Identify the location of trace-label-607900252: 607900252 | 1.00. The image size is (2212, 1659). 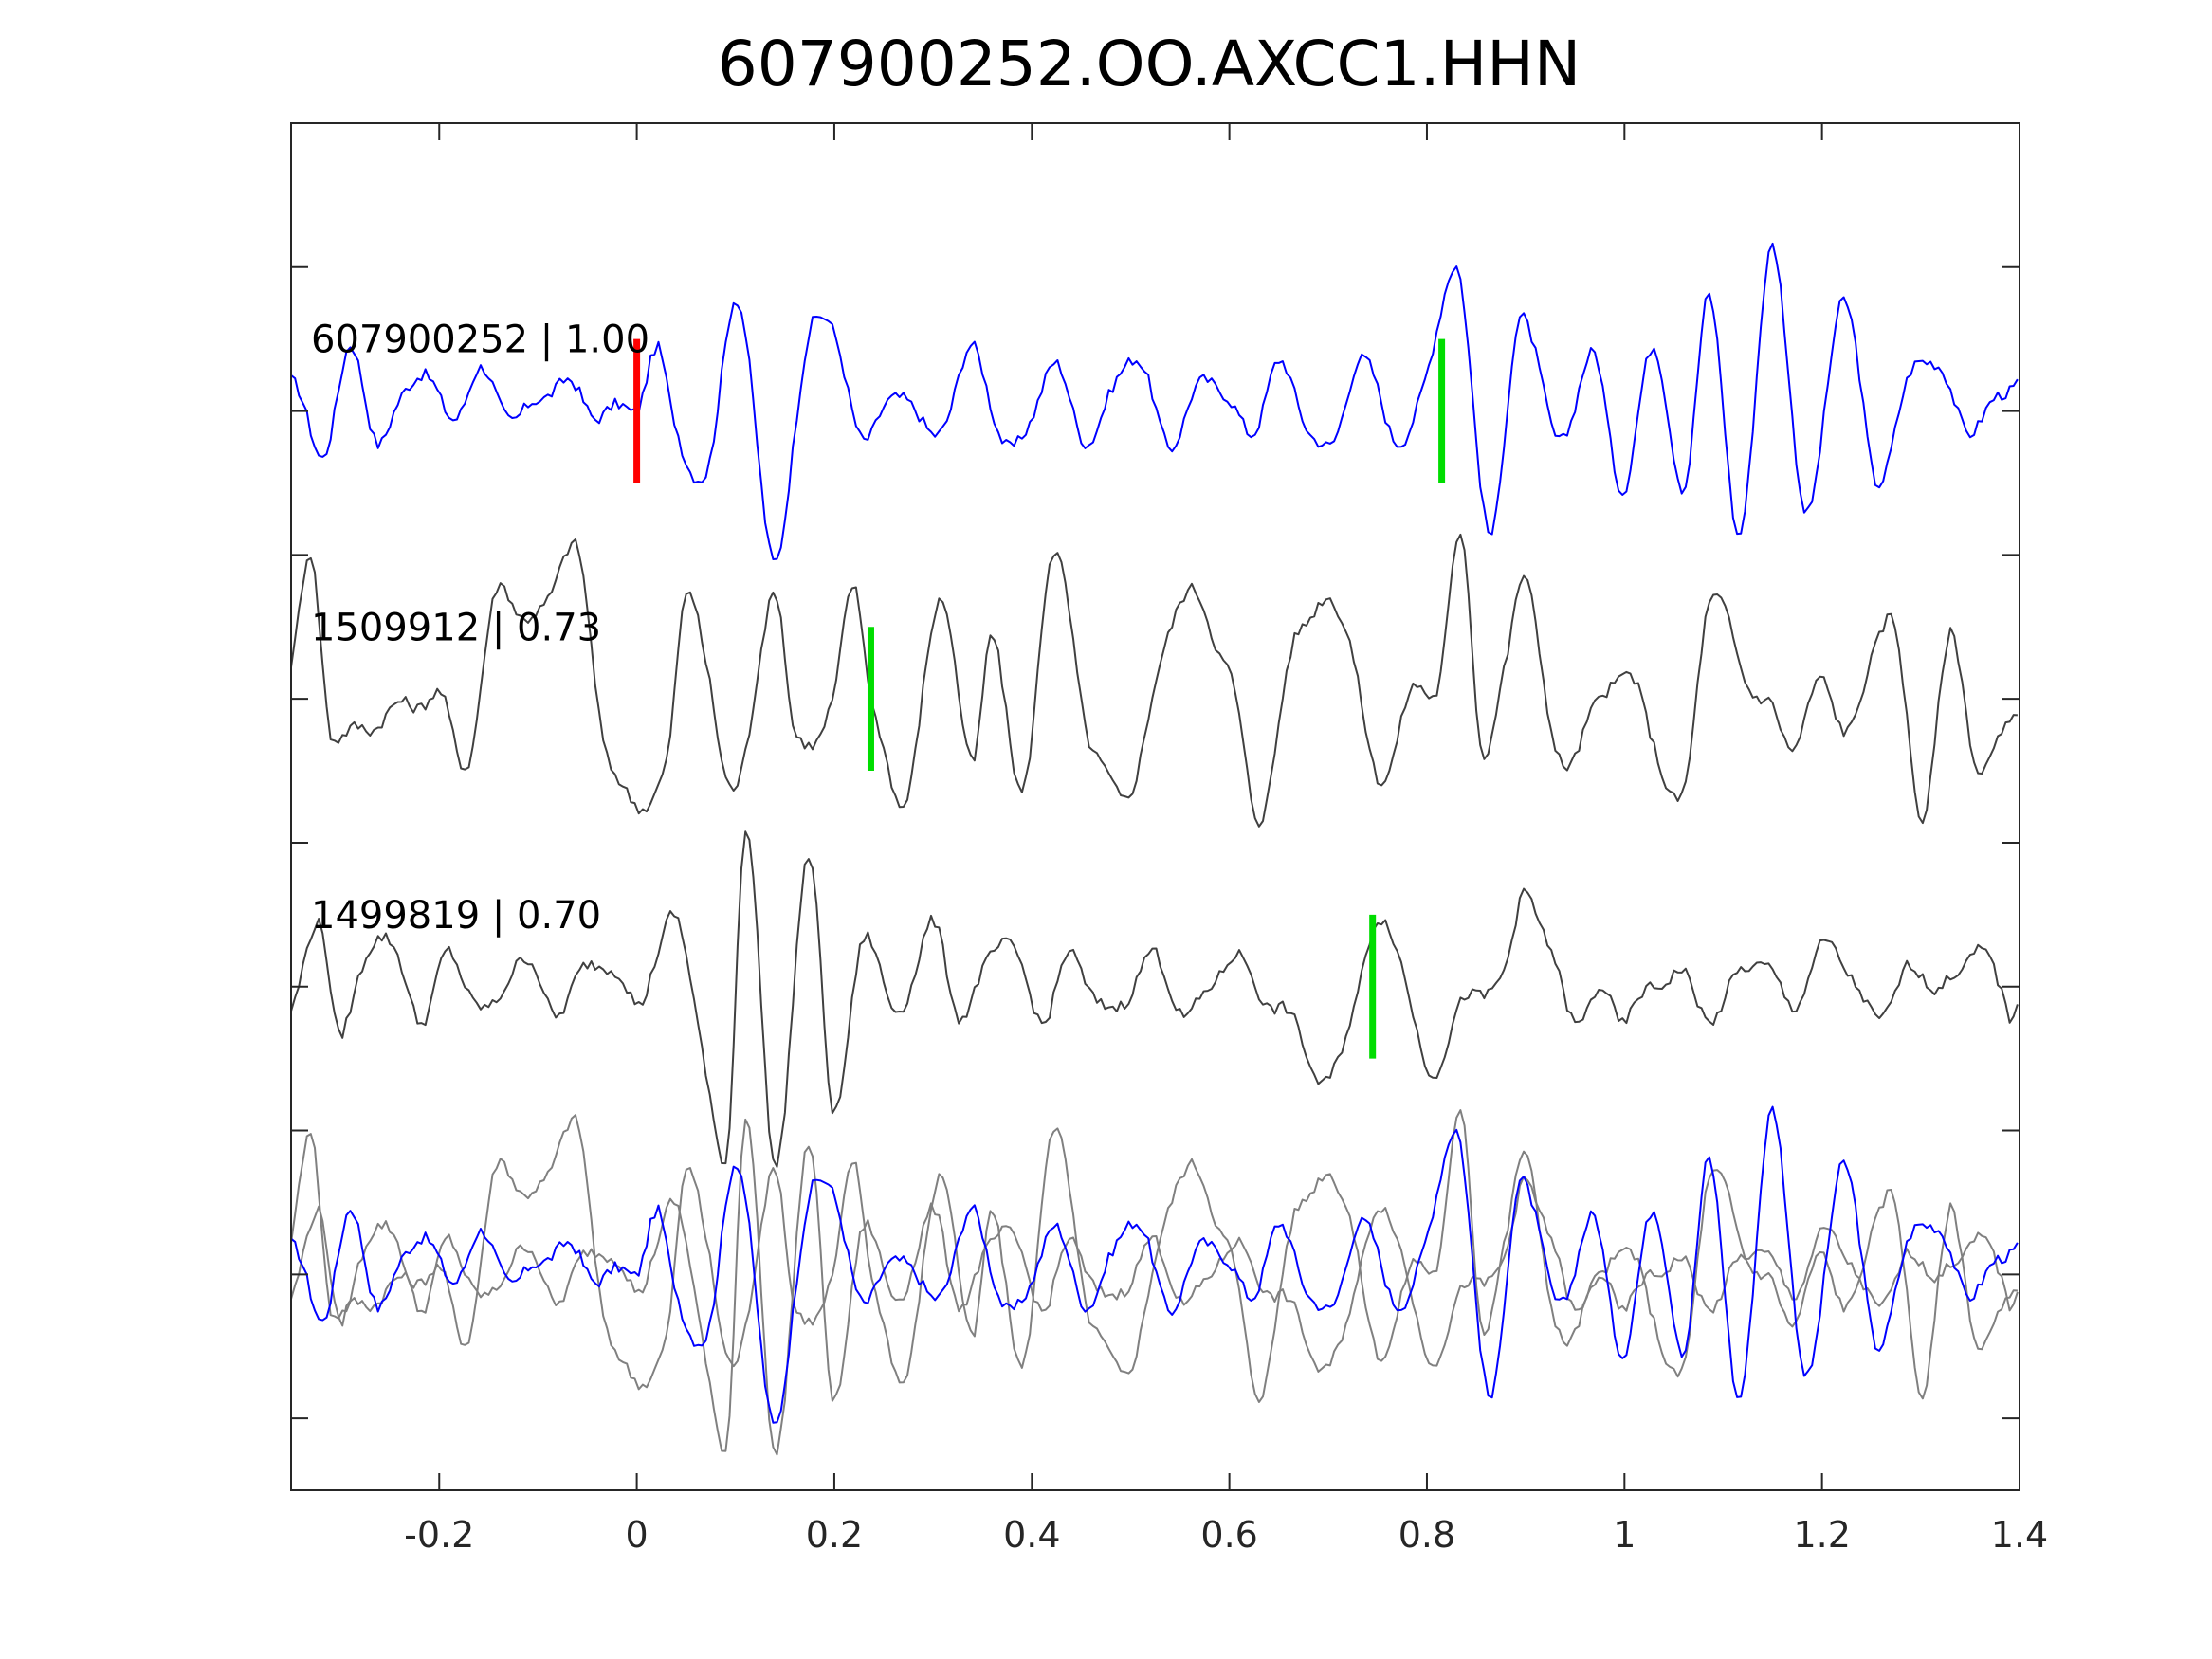
(480, 340).